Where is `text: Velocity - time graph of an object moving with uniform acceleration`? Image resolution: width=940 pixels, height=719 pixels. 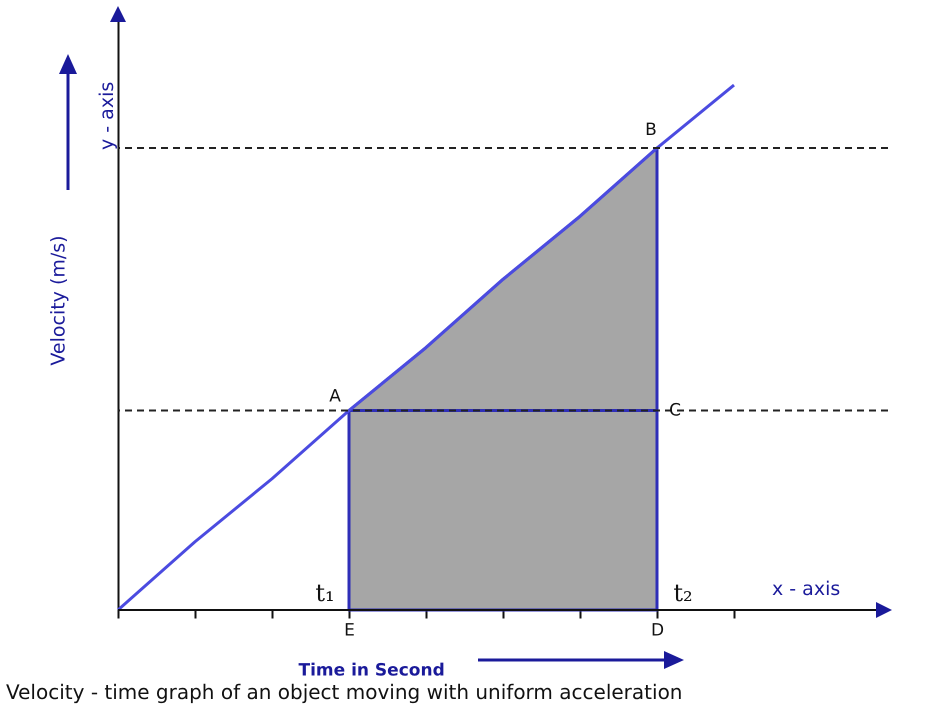 text: Velocity - time graph of an object moving with uniform acceleration is located at coordinates (344, 692).